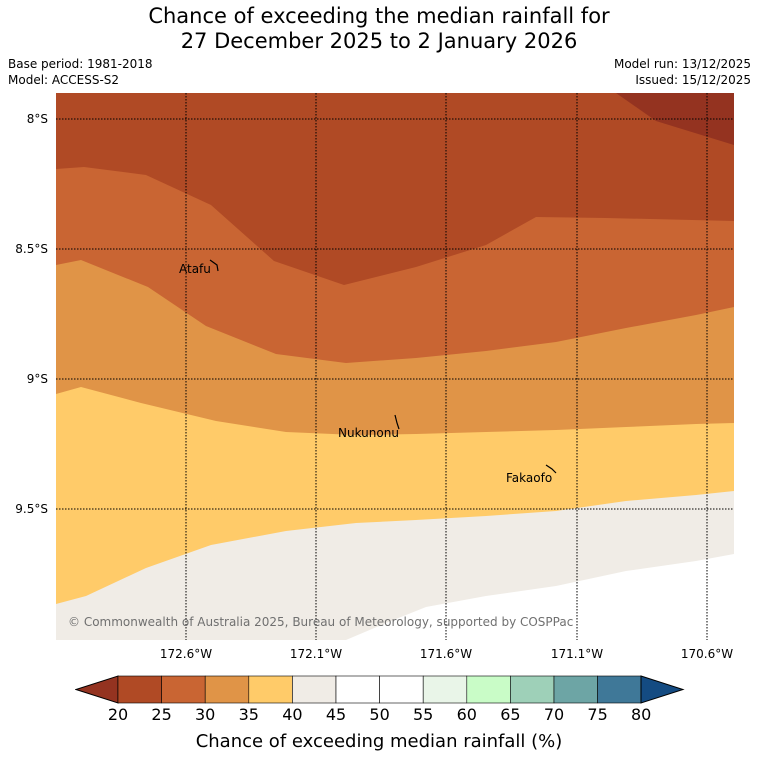  What do you see at coordinates (641, 714) in the screenshot?
I see `colorbar-tick-label: 80` at bounding box center [641, 714].